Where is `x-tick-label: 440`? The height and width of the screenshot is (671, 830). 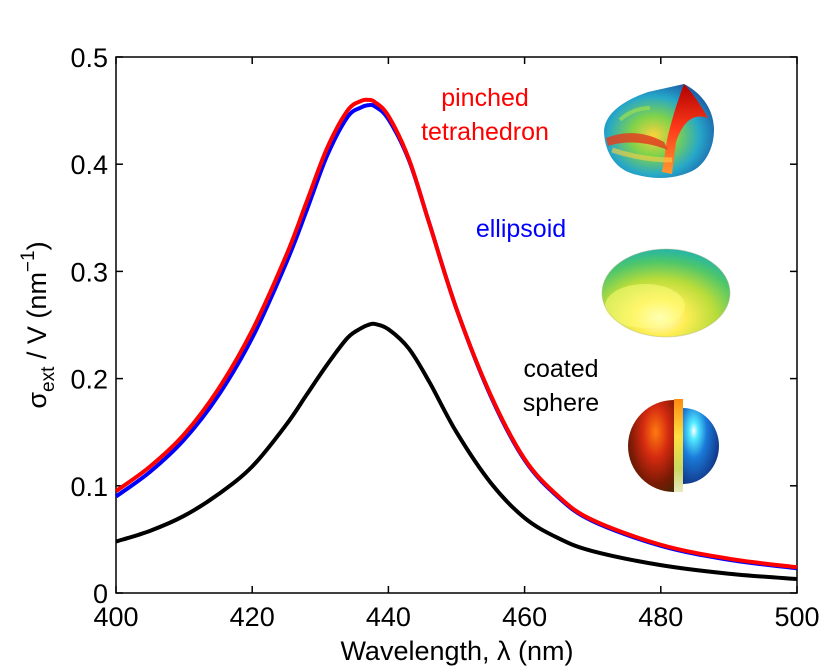
x-tick-label: 440 is located at coordinates (388, 617).